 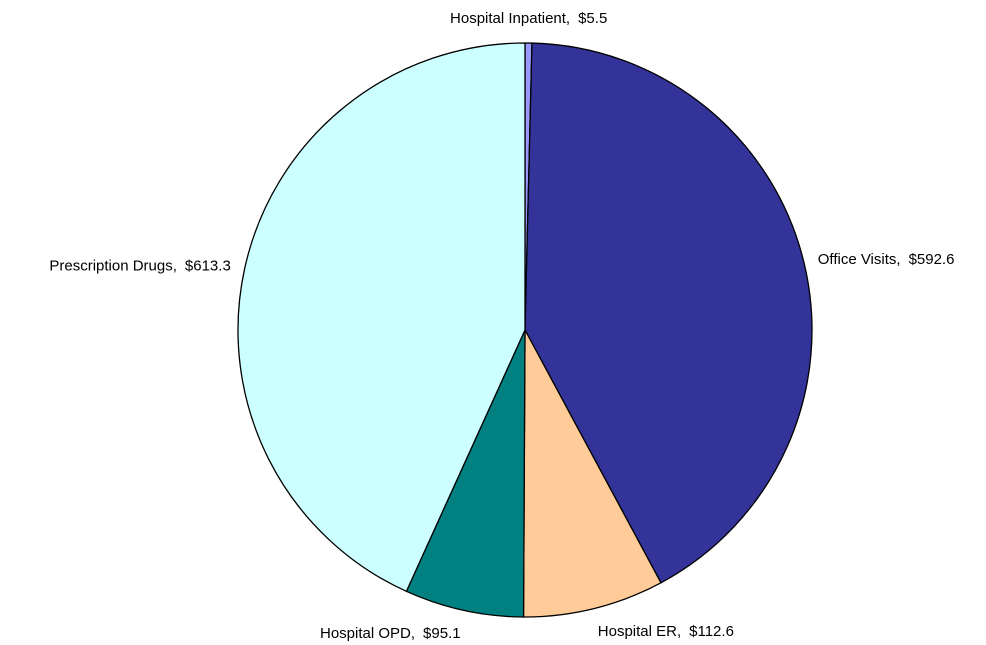 What do you see at coordinates (859, 259) in the screenshot?
I see `category-label: Office Visits,` at bounding box center [859, 259].